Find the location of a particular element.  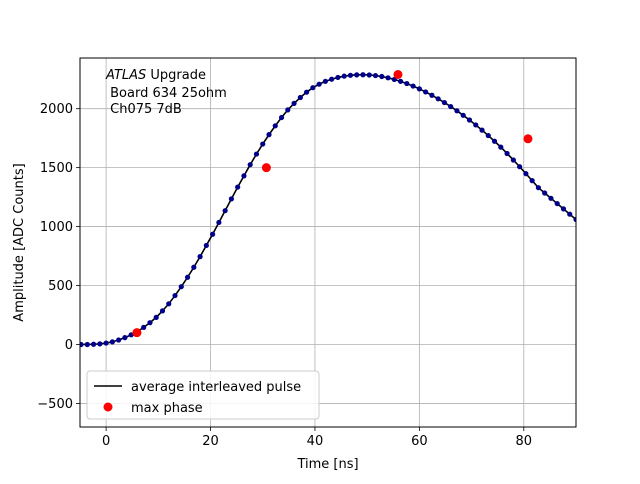

legend: average interleaved pulse max phase is located at coordinates (203, 395).